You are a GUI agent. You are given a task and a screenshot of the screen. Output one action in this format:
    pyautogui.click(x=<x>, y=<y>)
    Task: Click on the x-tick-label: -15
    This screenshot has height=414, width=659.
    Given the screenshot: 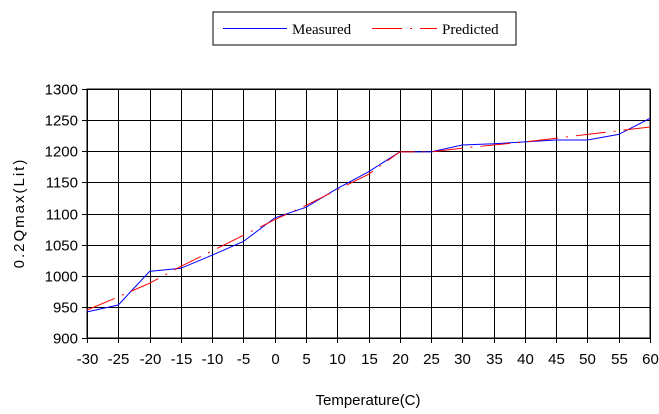 What is the action you would take?
    pyautogui.click(x=182, y=359)
    